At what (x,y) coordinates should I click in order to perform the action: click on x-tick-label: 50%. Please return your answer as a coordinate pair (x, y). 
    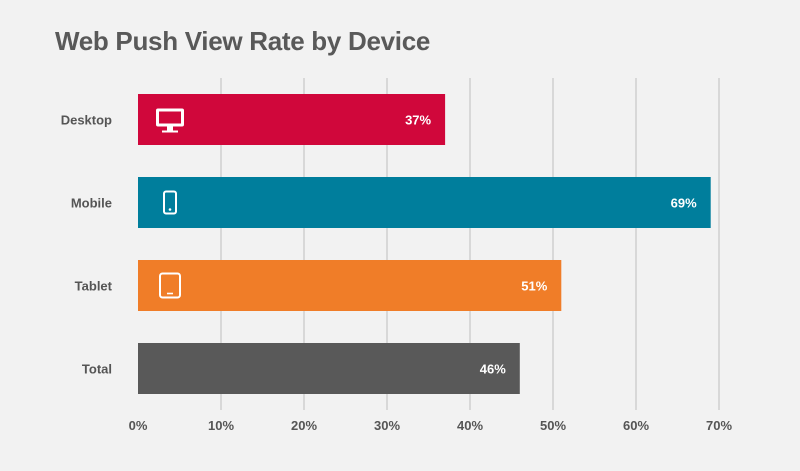
    Looking at the image, I should click on (553, 425).